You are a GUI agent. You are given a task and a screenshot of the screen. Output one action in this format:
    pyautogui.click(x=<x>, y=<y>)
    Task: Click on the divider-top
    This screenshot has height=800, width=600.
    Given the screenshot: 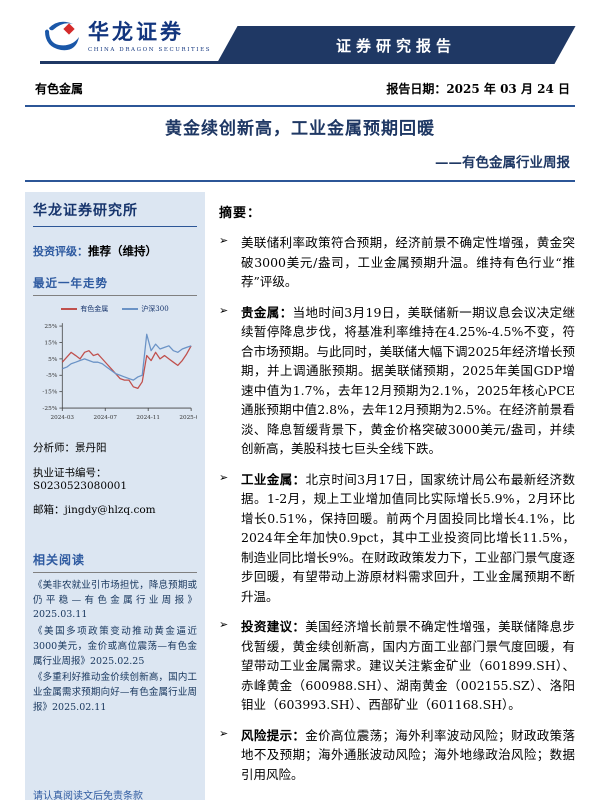 What is the action you would take?
    pyautogui.click(x=300, y=106)
    